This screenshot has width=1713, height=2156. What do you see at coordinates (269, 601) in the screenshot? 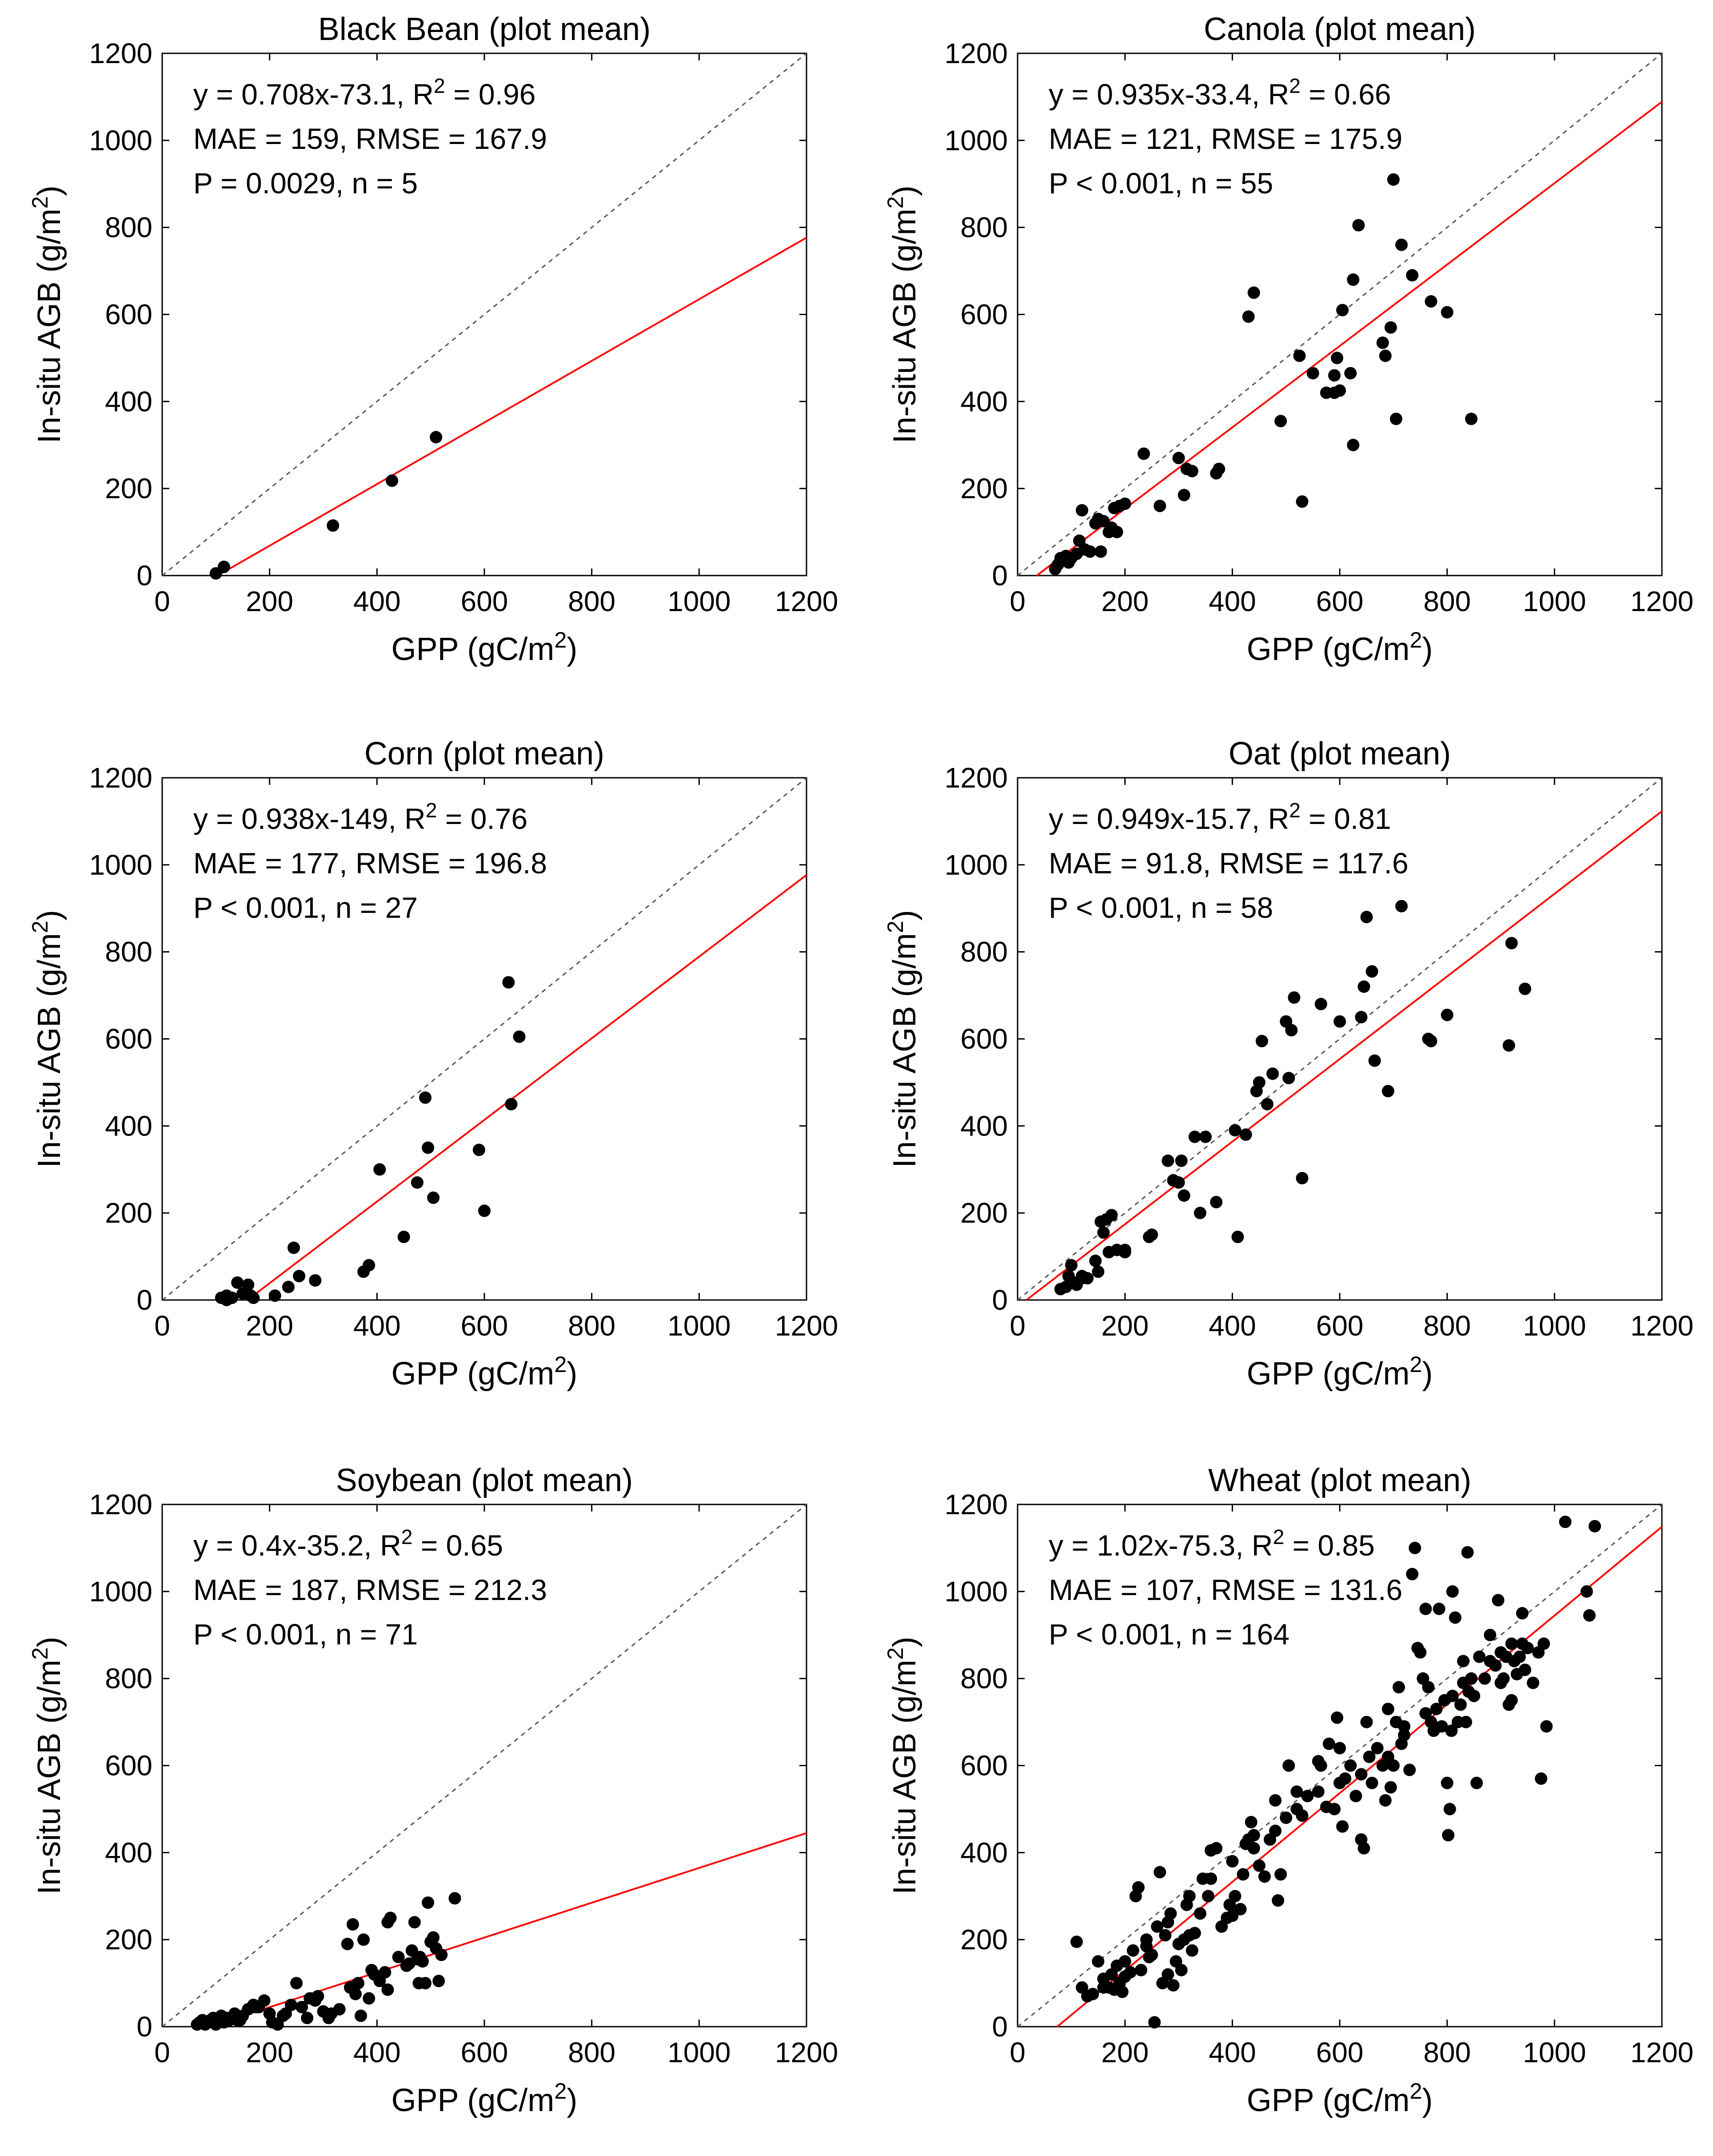
I see `x-tick-label: 200` at bounding box center [269, 601].